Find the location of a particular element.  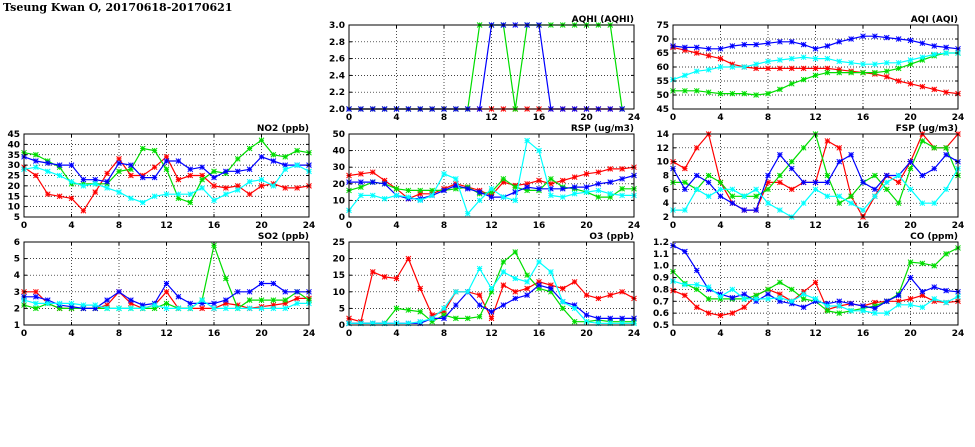

y-tick-label: 45 is located at coordinates (662, 110).